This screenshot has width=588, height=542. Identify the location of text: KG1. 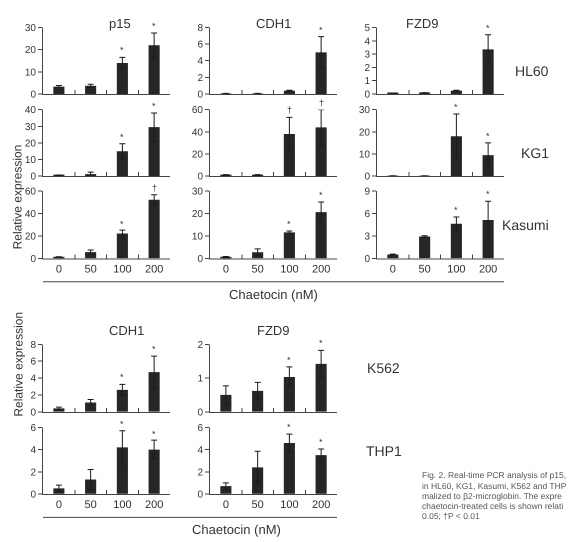
(535, 153).